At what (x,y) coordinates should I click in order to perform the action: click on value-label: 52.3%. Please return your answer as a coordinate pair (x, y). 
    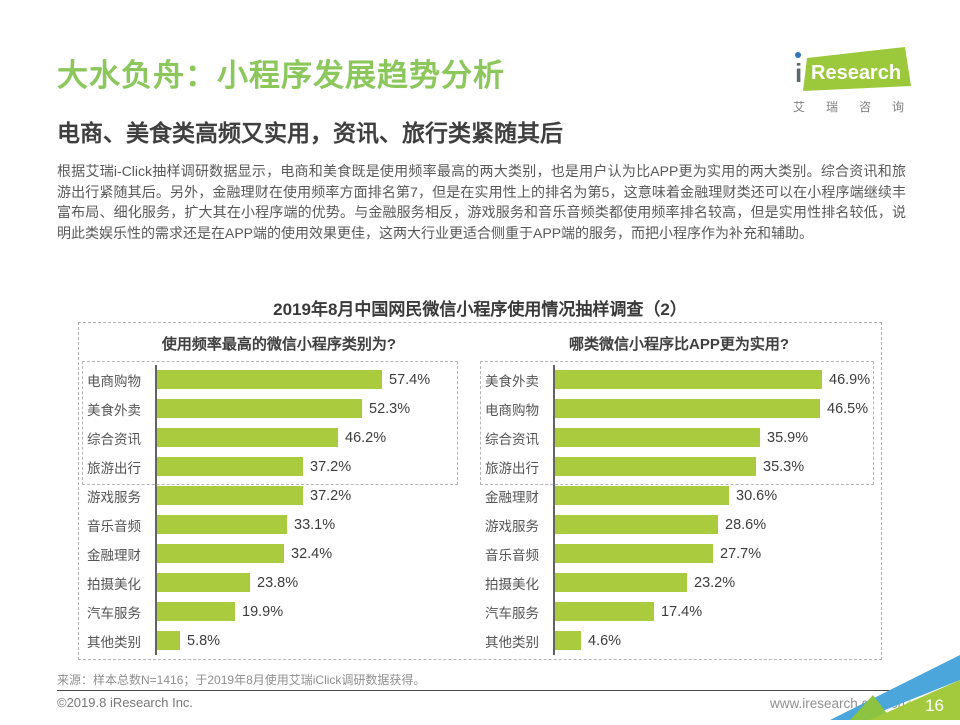
    Looking at the image, I should click on (390, 408).